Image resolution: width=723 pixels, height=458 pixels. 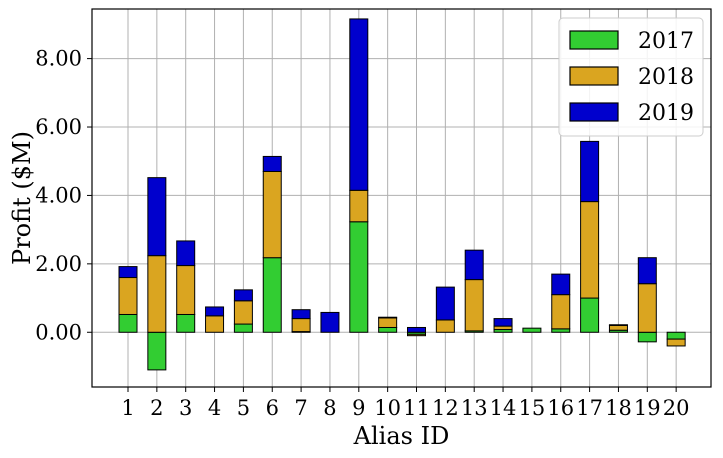 What do you see at coordinates (676, 408) in the screenshot?
I see `x-tick-label: 20` at bounding box center [676, 408].